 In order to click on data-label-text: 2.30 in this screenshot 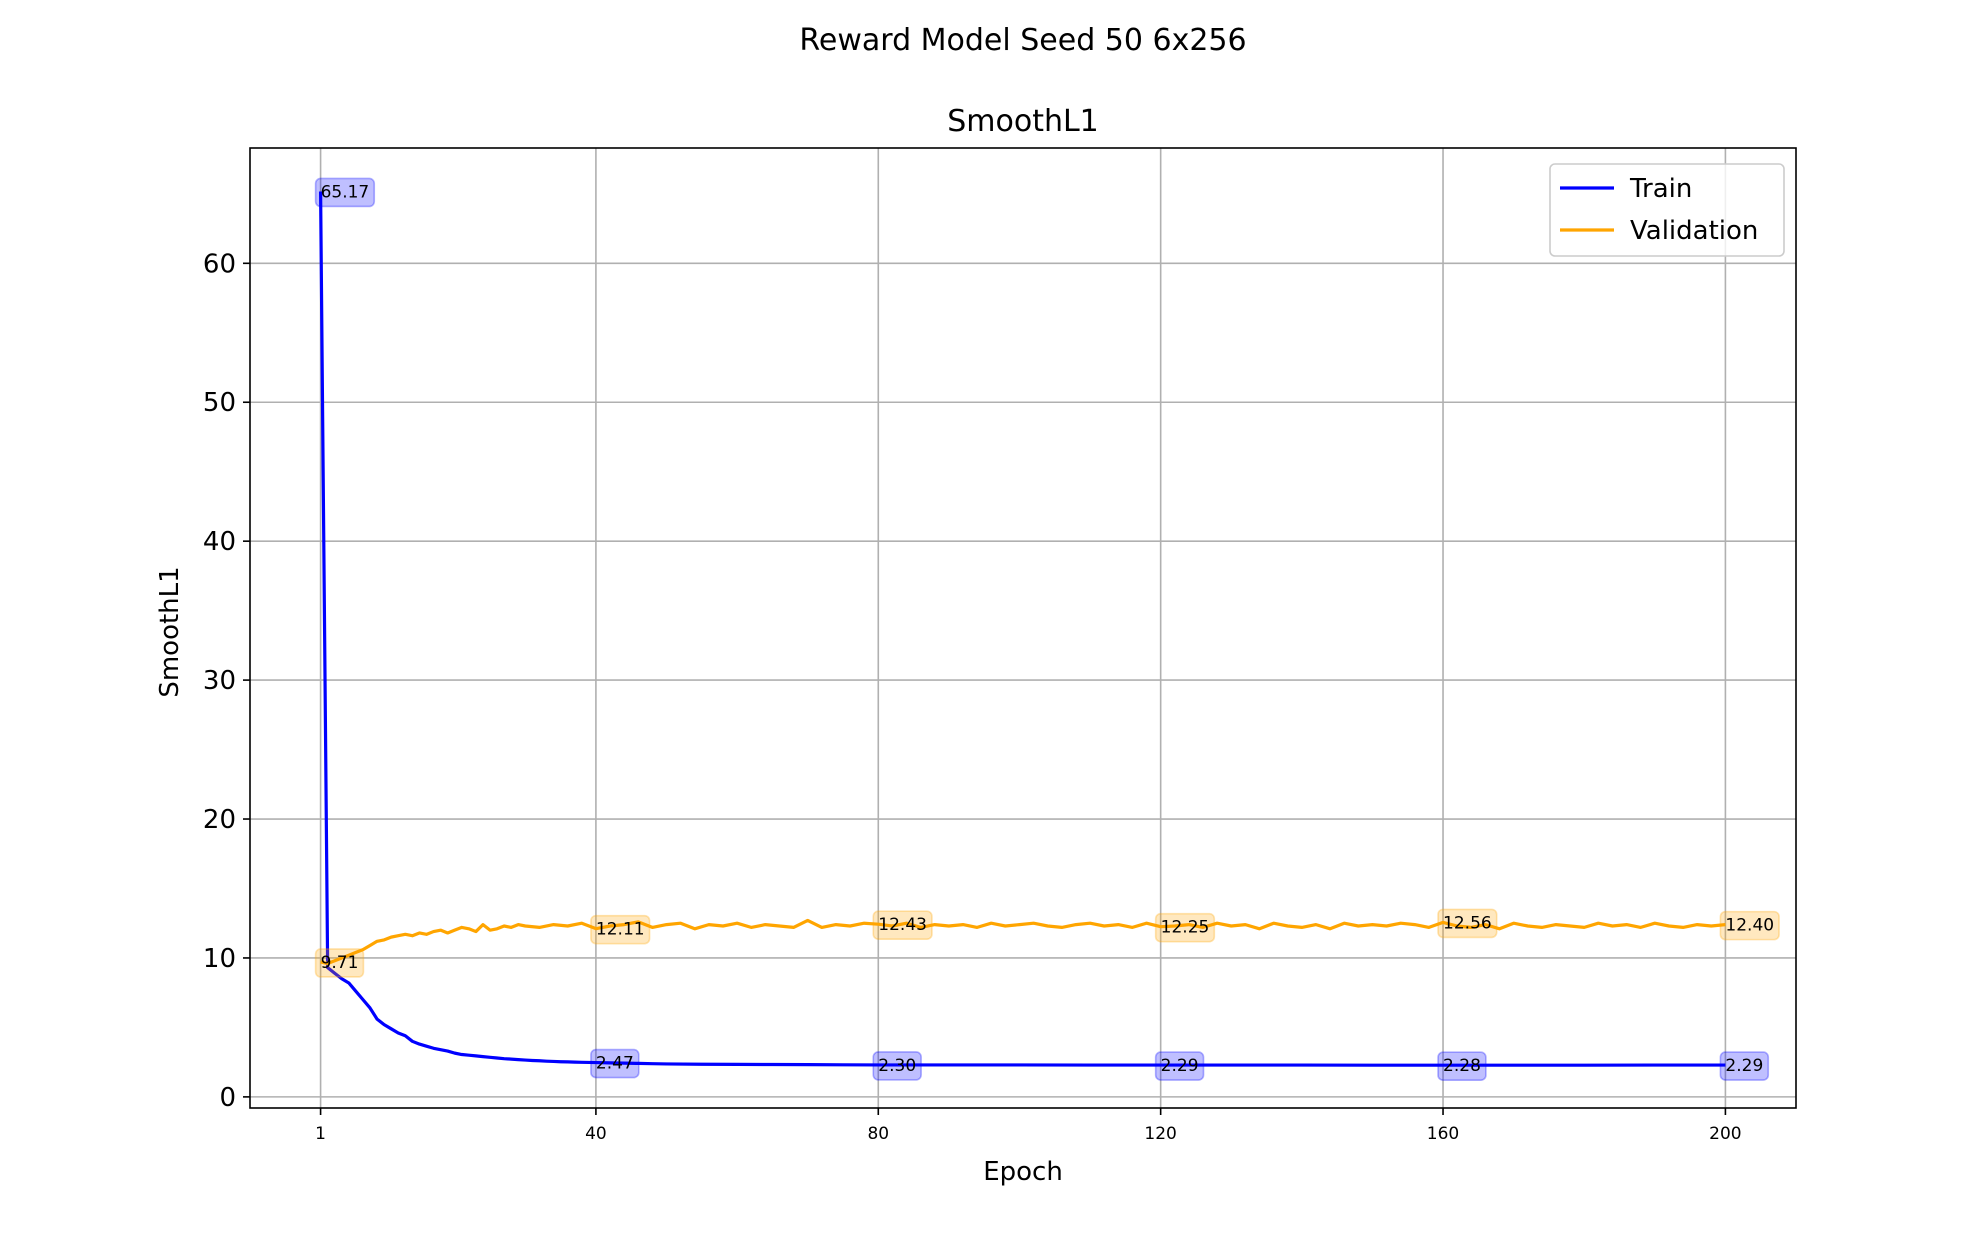, I will do `click(897, 1066)`.